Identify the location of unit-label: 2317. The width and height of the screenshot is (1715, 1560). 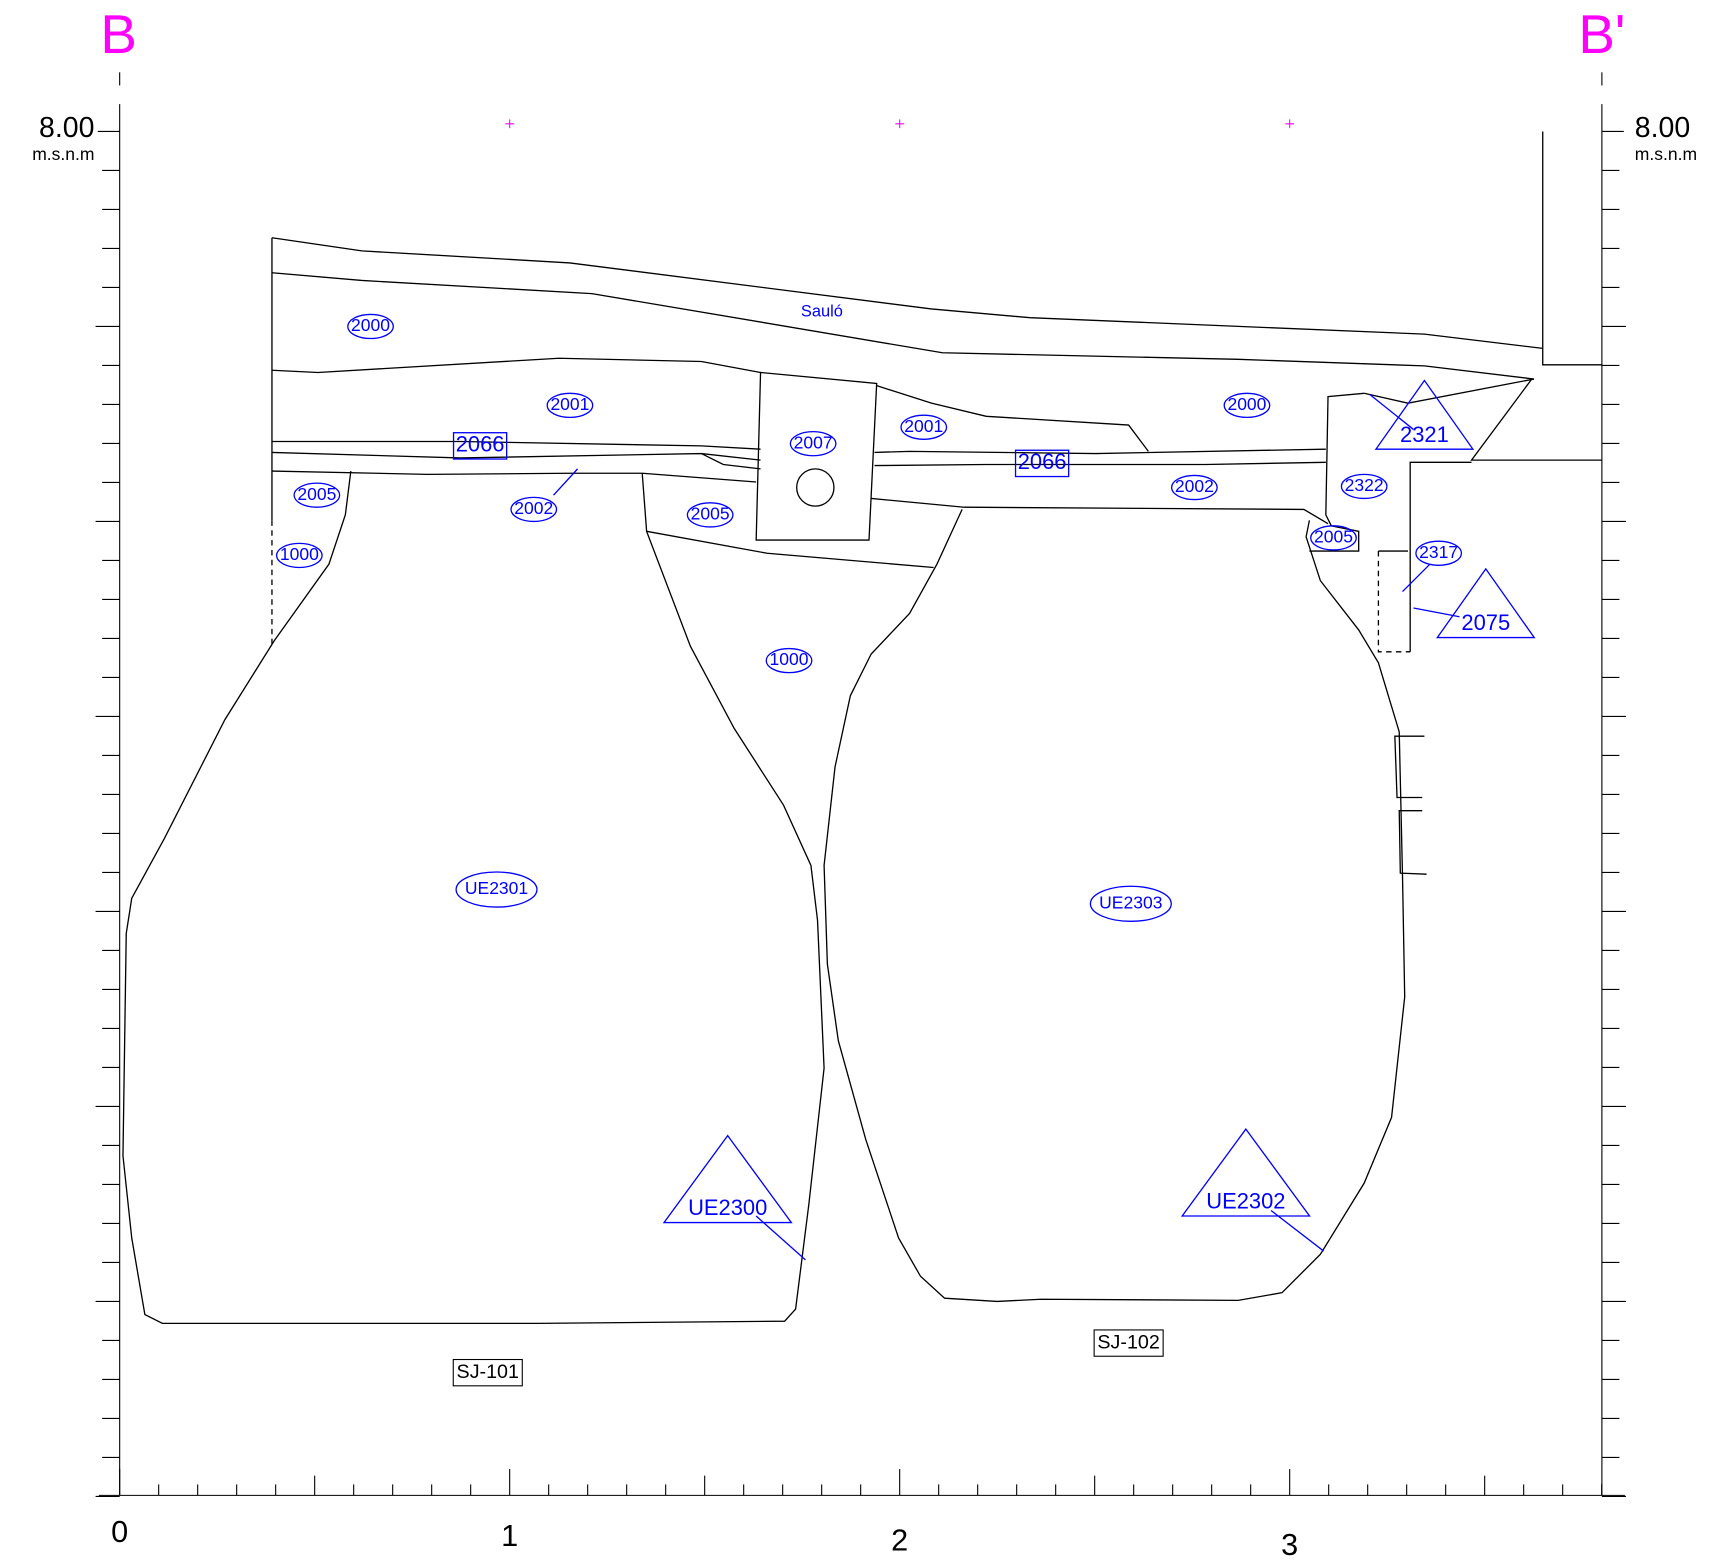
(1438, 552).